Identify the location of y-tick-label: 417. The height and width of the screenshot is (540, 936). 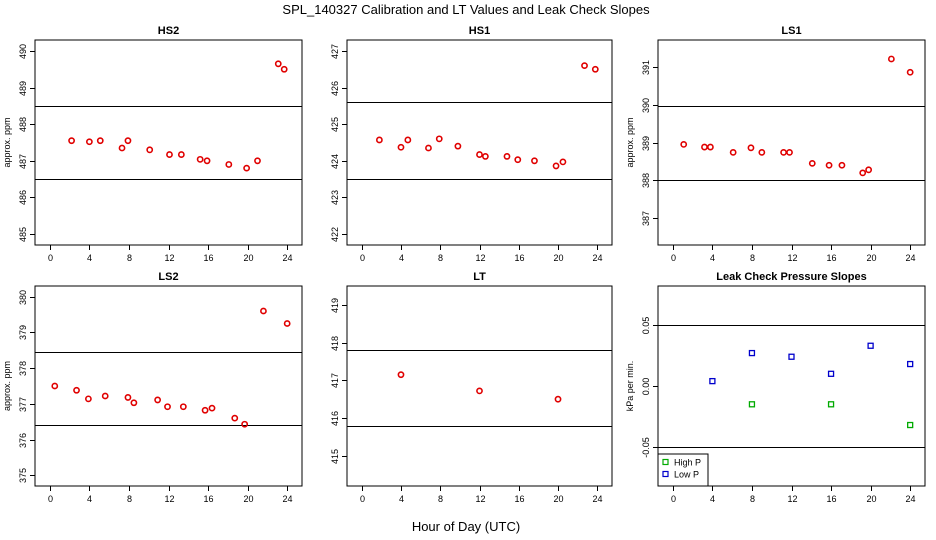
(335, 380).